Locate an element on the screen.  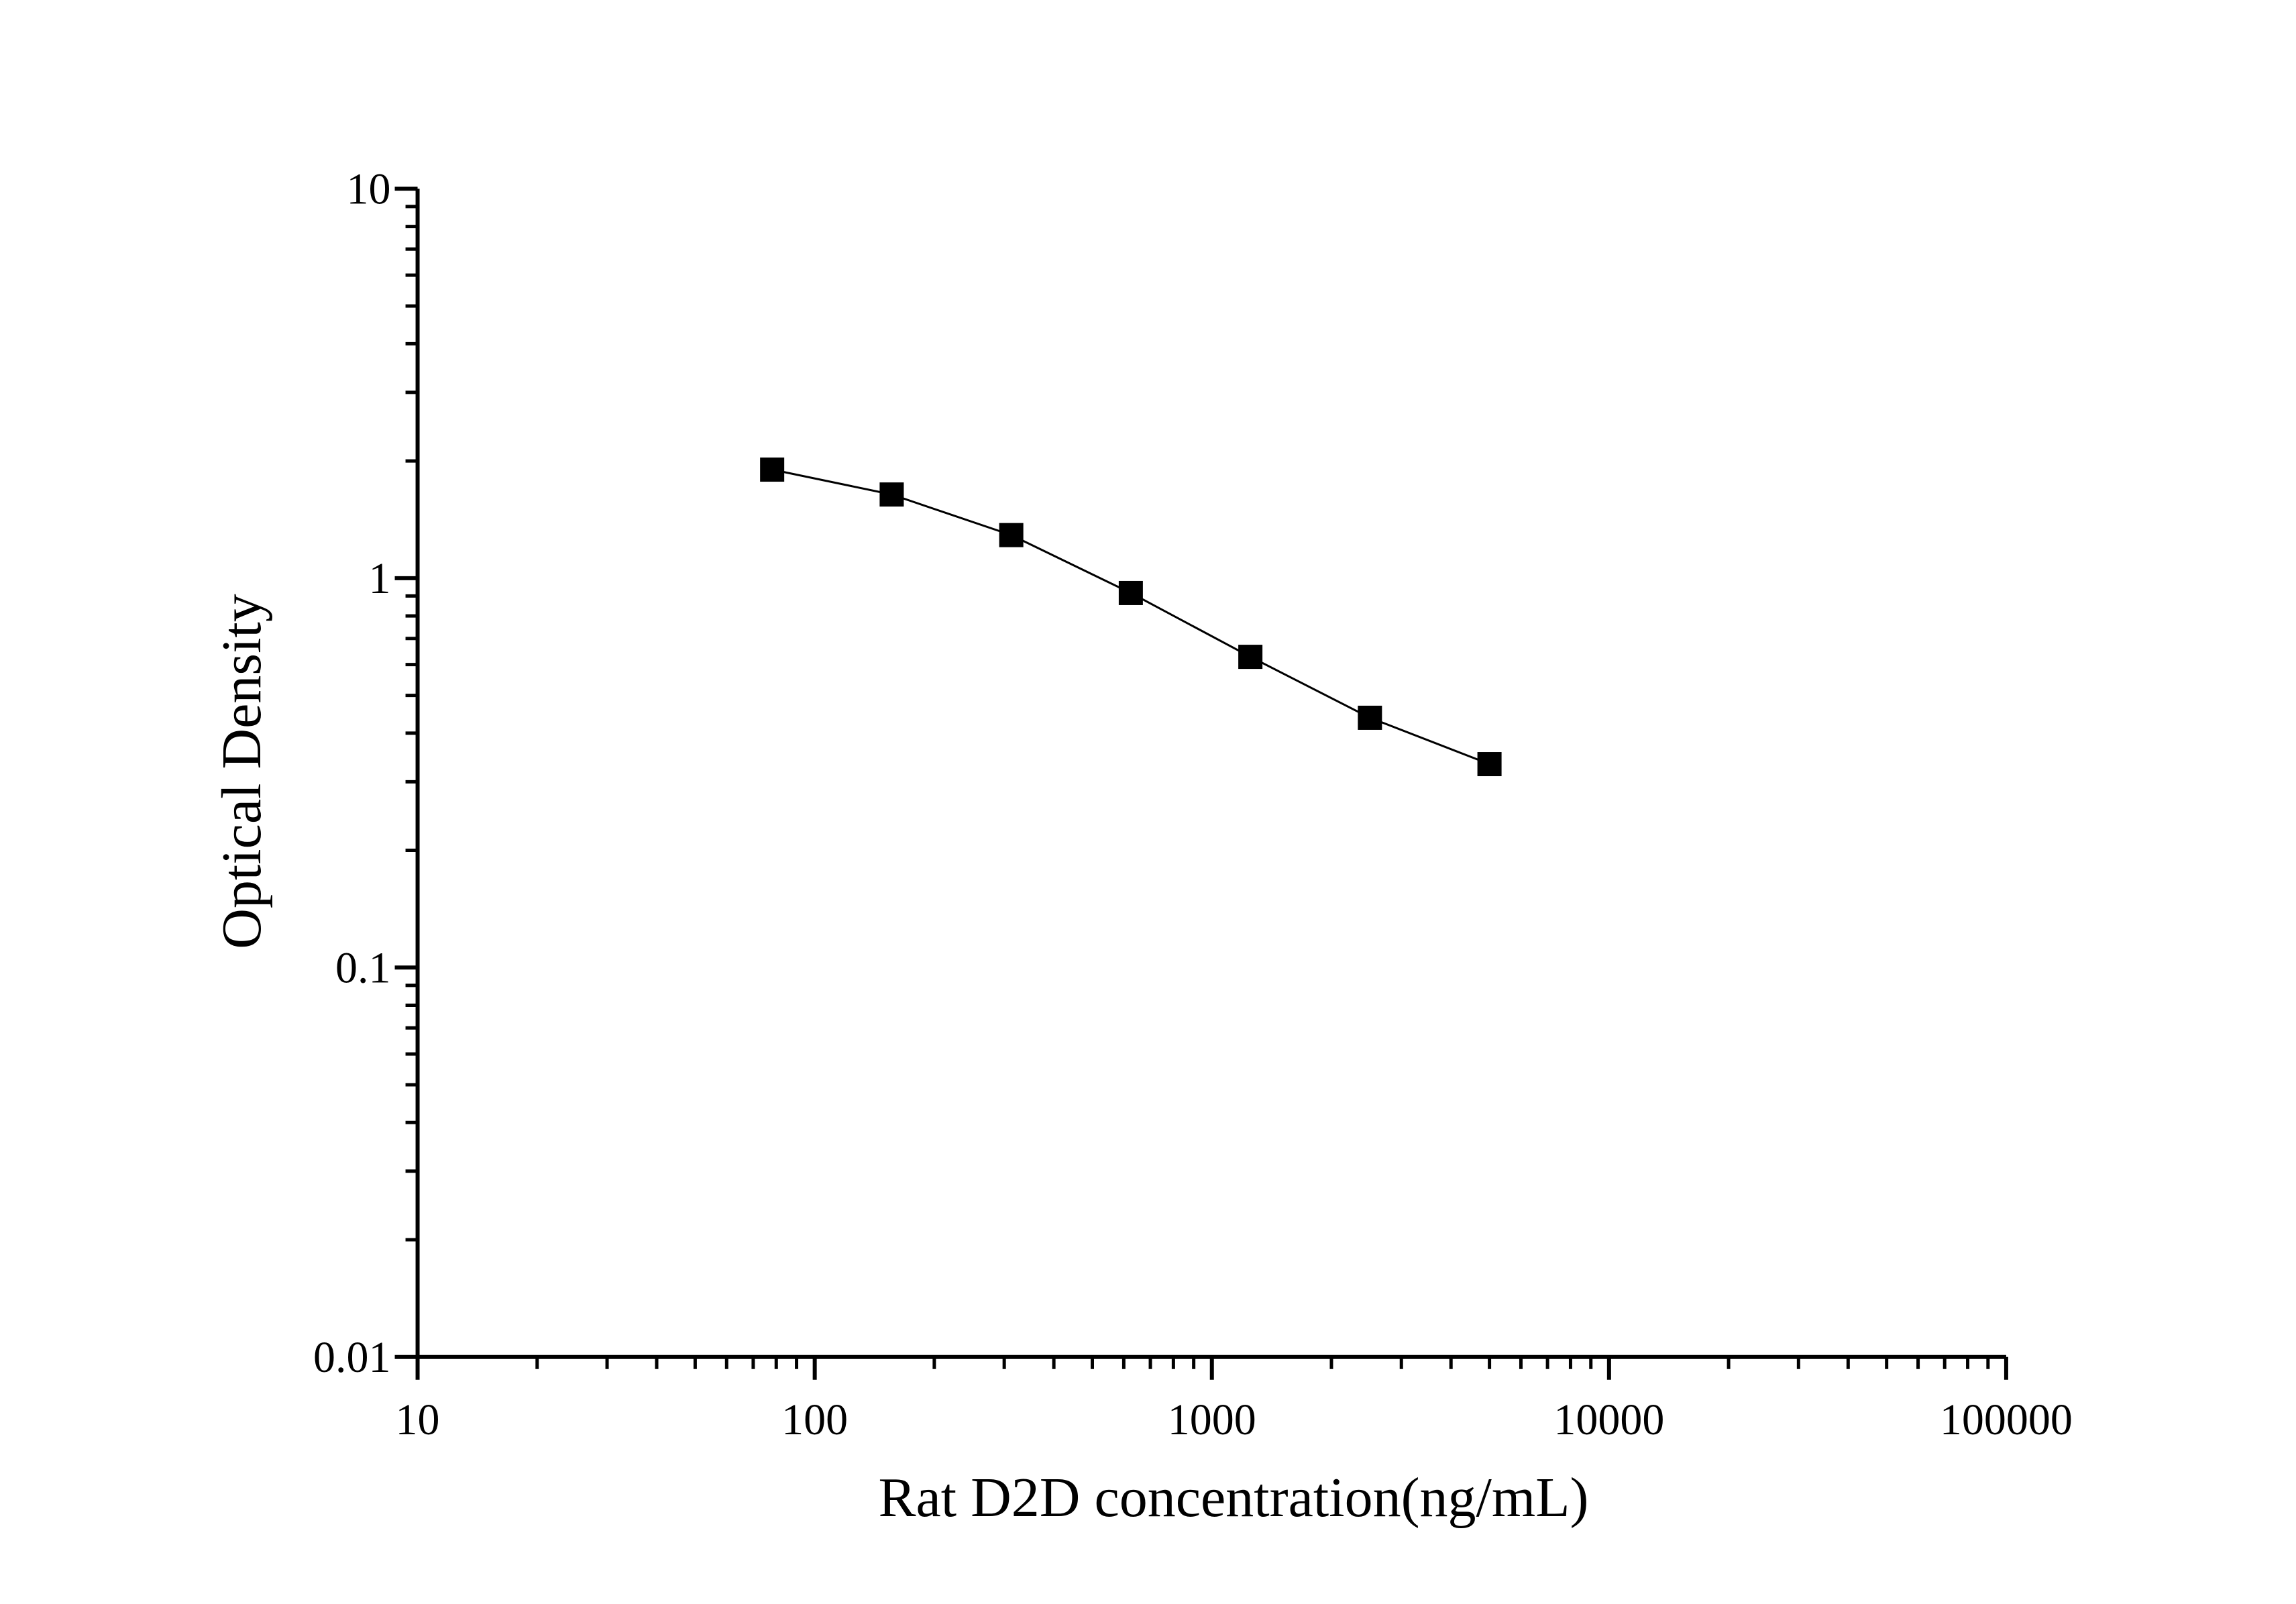
x-tick-label: 100000 is located at coordinates (2007, 1420).